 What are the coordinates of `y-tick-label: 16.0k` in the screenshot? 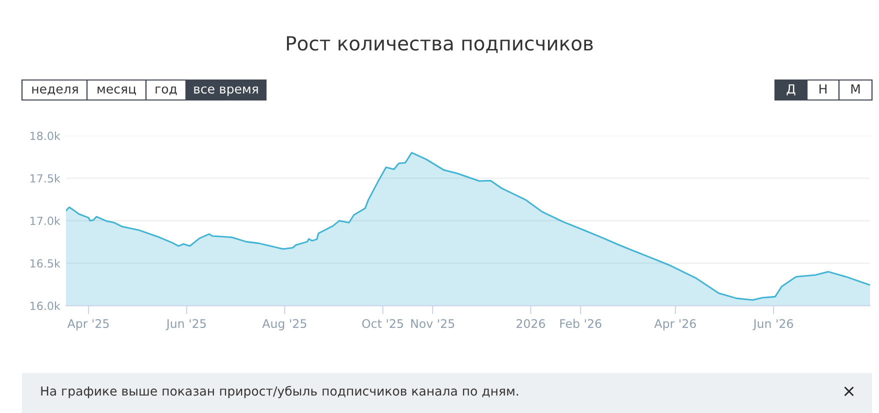 It's located at (45, 305).